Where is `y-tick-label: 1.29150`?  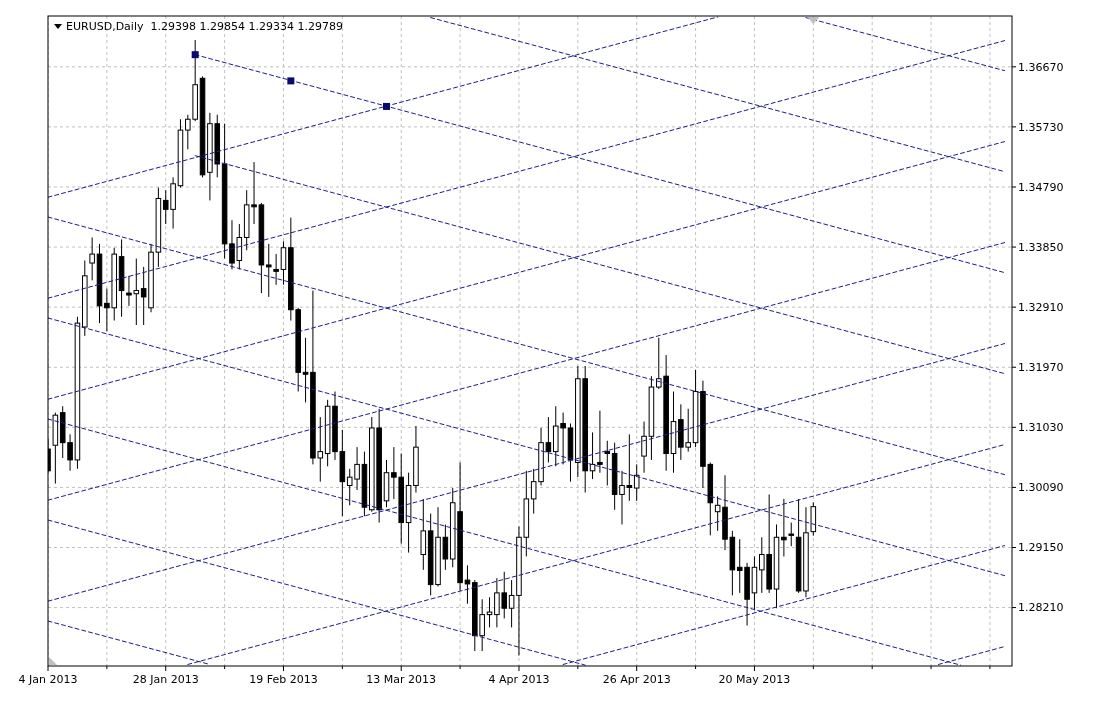 y-tick-label: 1.29150 is located at coordinates (1041, 548).